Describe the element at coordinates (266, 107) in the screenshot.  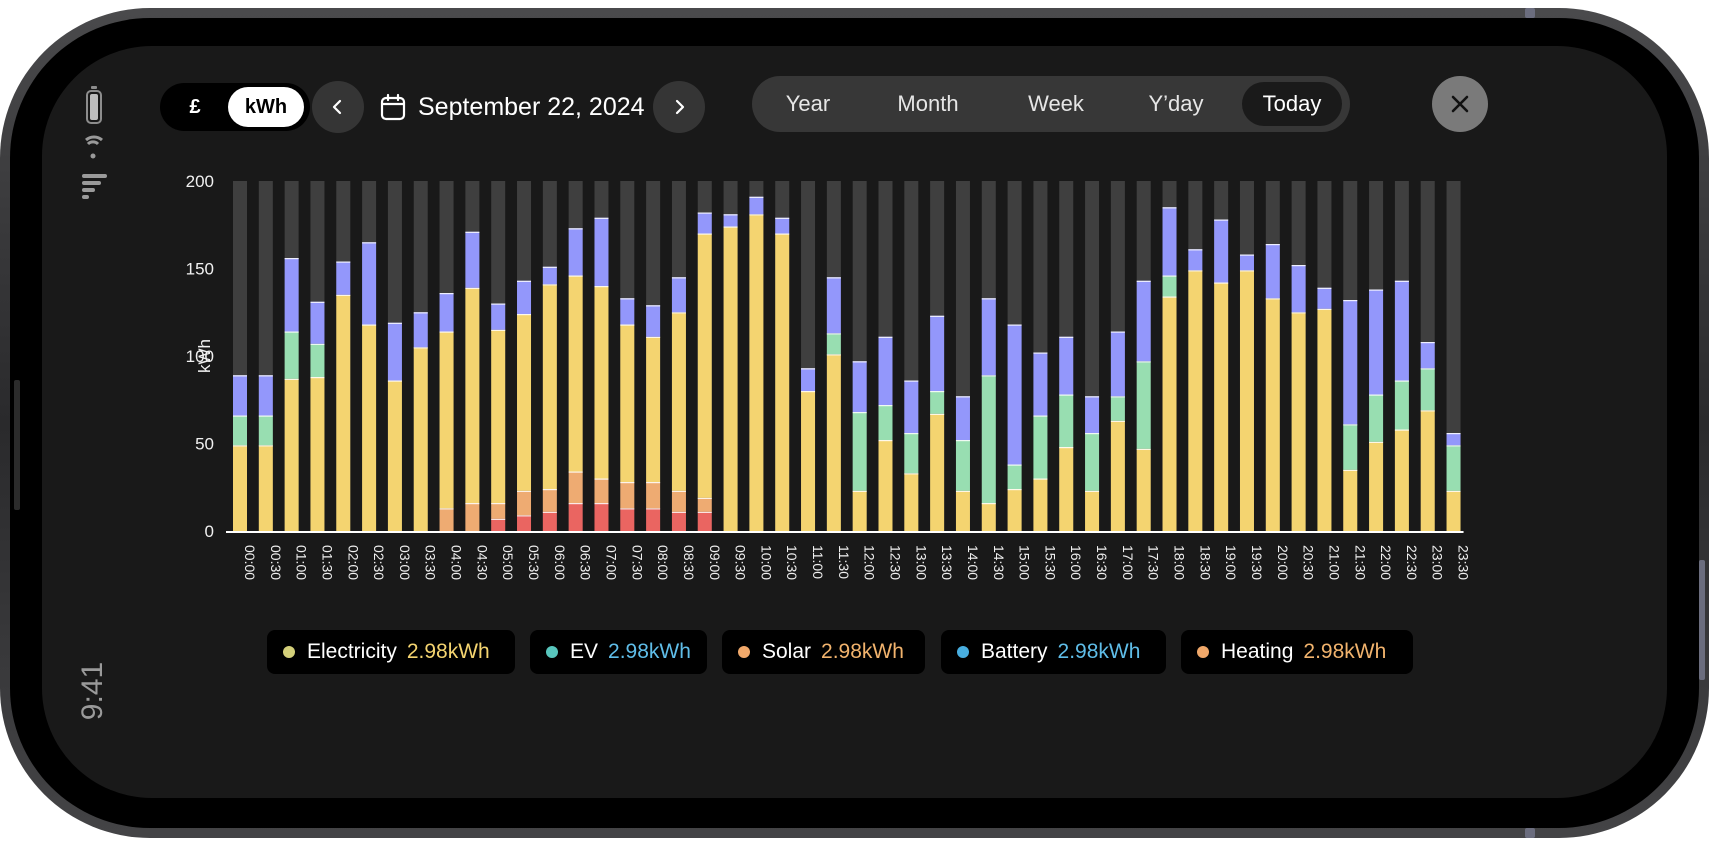
I see `unit-option-kwh: kWh` at that location.